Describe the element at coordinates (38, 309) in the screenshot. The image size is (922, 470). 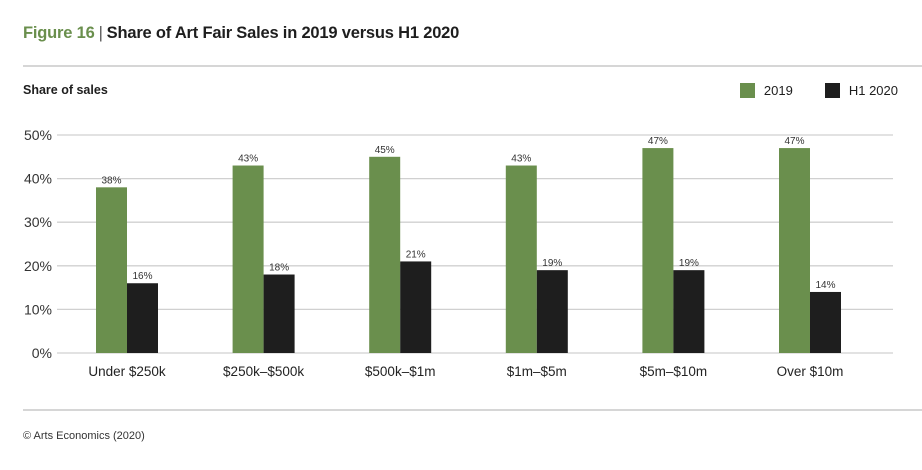
I see `y-tick-label: 10%` at that location.